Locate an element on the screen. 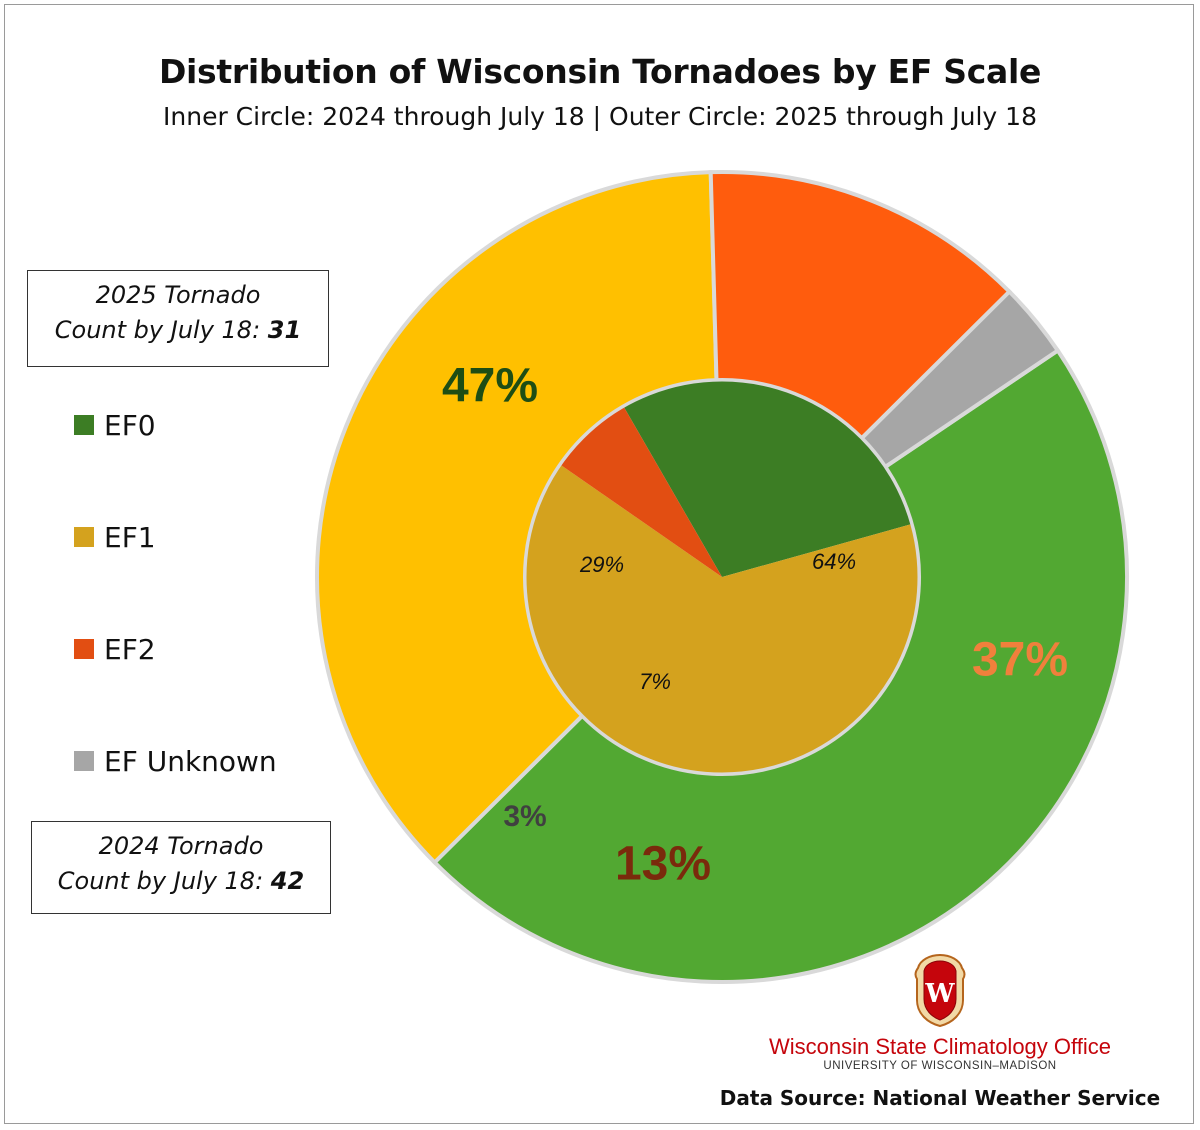 The image size is (1200, 1130). logo: W is located at coordinates (940, 992).